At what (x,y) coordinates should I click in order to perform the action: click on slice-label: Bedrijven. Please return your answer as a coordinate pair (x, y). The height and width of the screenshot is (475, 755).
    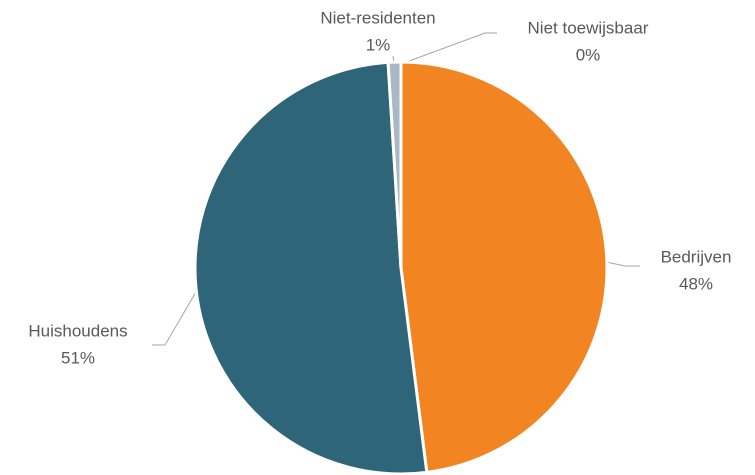
    Looking at the image, I should click on (696, 256).